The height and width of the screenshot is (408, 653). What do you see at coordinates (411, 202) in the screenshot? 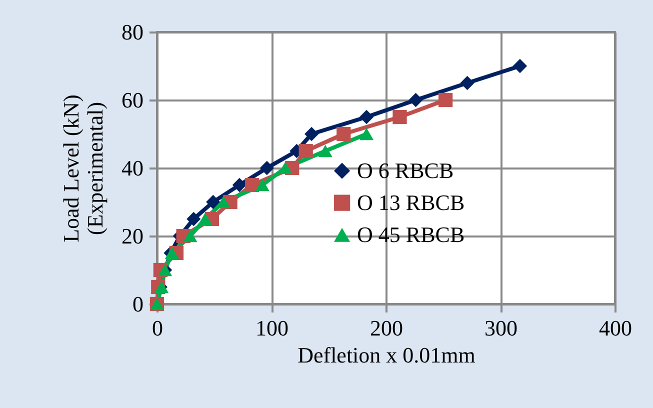
I see `legend-label: O 13 RBCB` at bounding box center [411, 202].